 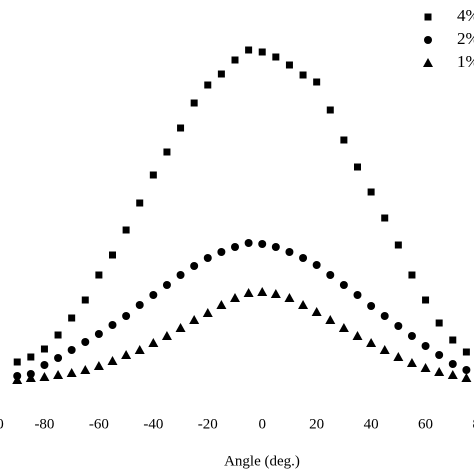 What do you see at coordinates (262, 461) in the screenshot?
I see `x-axis-title: Angle (deg.)` at bounding box center [262, 461].